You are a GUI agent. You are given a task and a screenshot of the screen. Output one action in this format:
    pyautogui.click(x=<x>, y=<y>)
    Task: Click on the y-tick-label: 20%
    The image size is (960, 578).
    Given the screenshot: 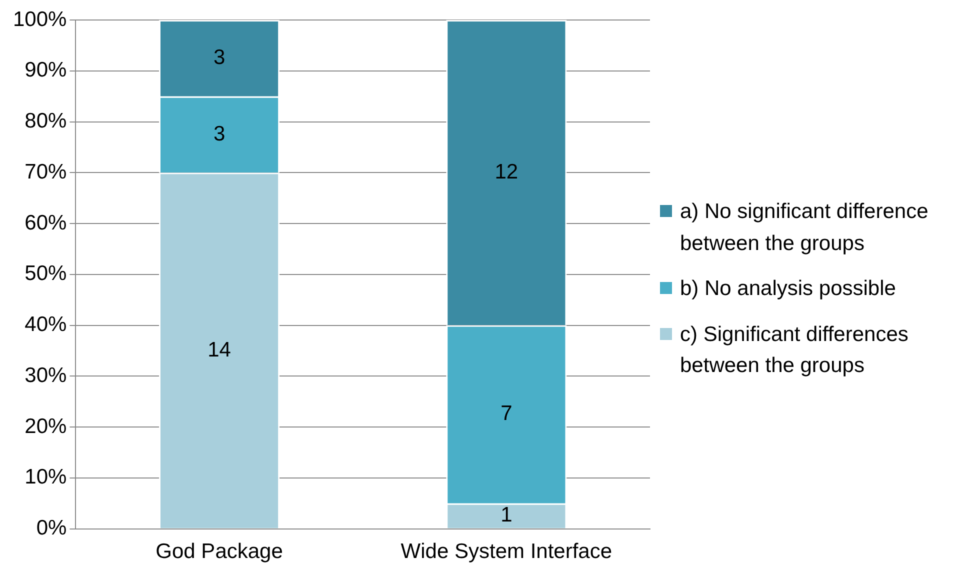 What is the action you would take?
    pyautogui.click(x=45, y=426)
    